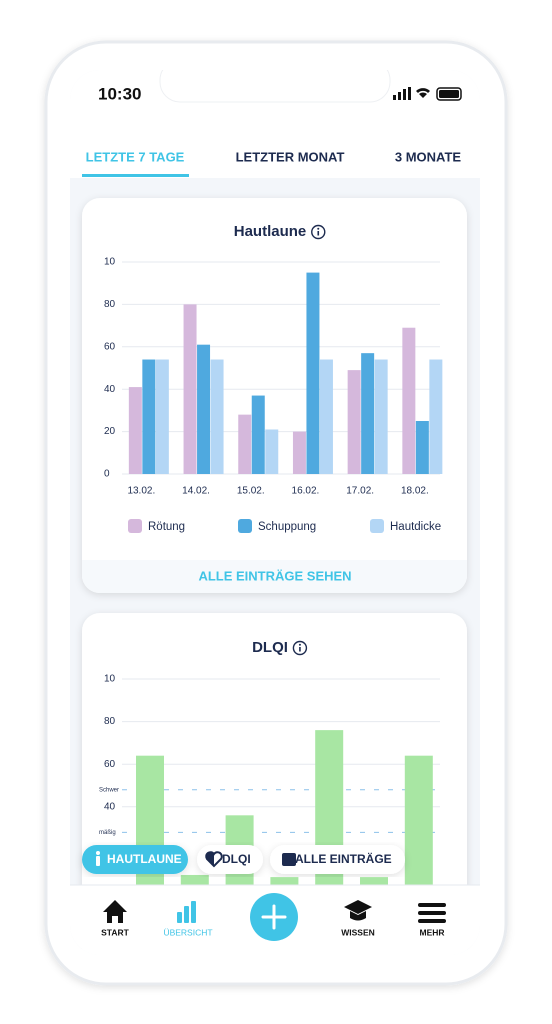 This screenshot has width=552, height=1024. Describe the element at coordinates (428, 156) in the screenshot. I see `tab: 3 MONATE` at that location.